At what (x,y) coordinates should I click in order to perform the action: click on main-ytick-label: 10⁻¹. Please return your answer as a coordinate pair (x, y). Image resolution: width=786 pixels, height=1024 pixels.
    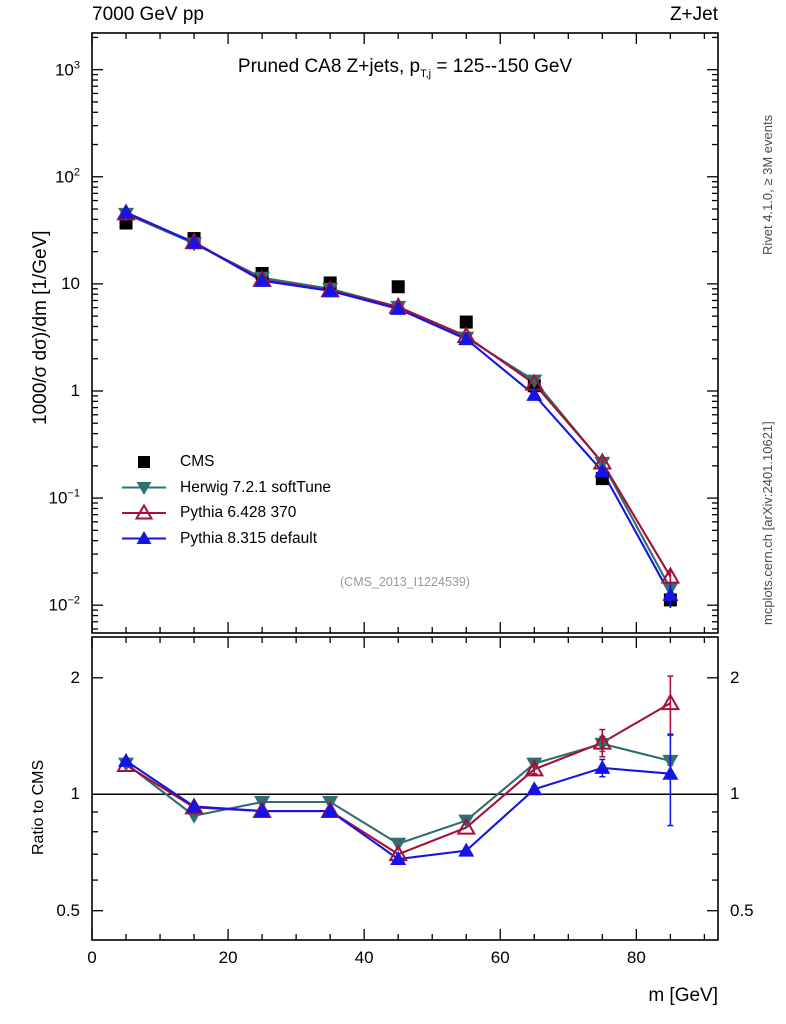
    Looking at the image, I should click on (64, 497).